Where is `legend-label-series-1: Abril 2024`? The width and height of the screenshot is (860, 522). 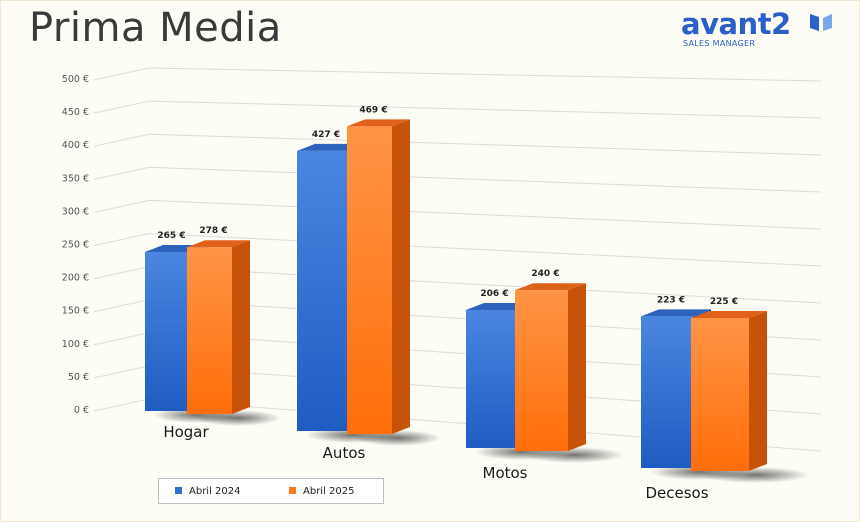
legend-label-series-1: Abril 2024 is located at coordinates (215, 491).